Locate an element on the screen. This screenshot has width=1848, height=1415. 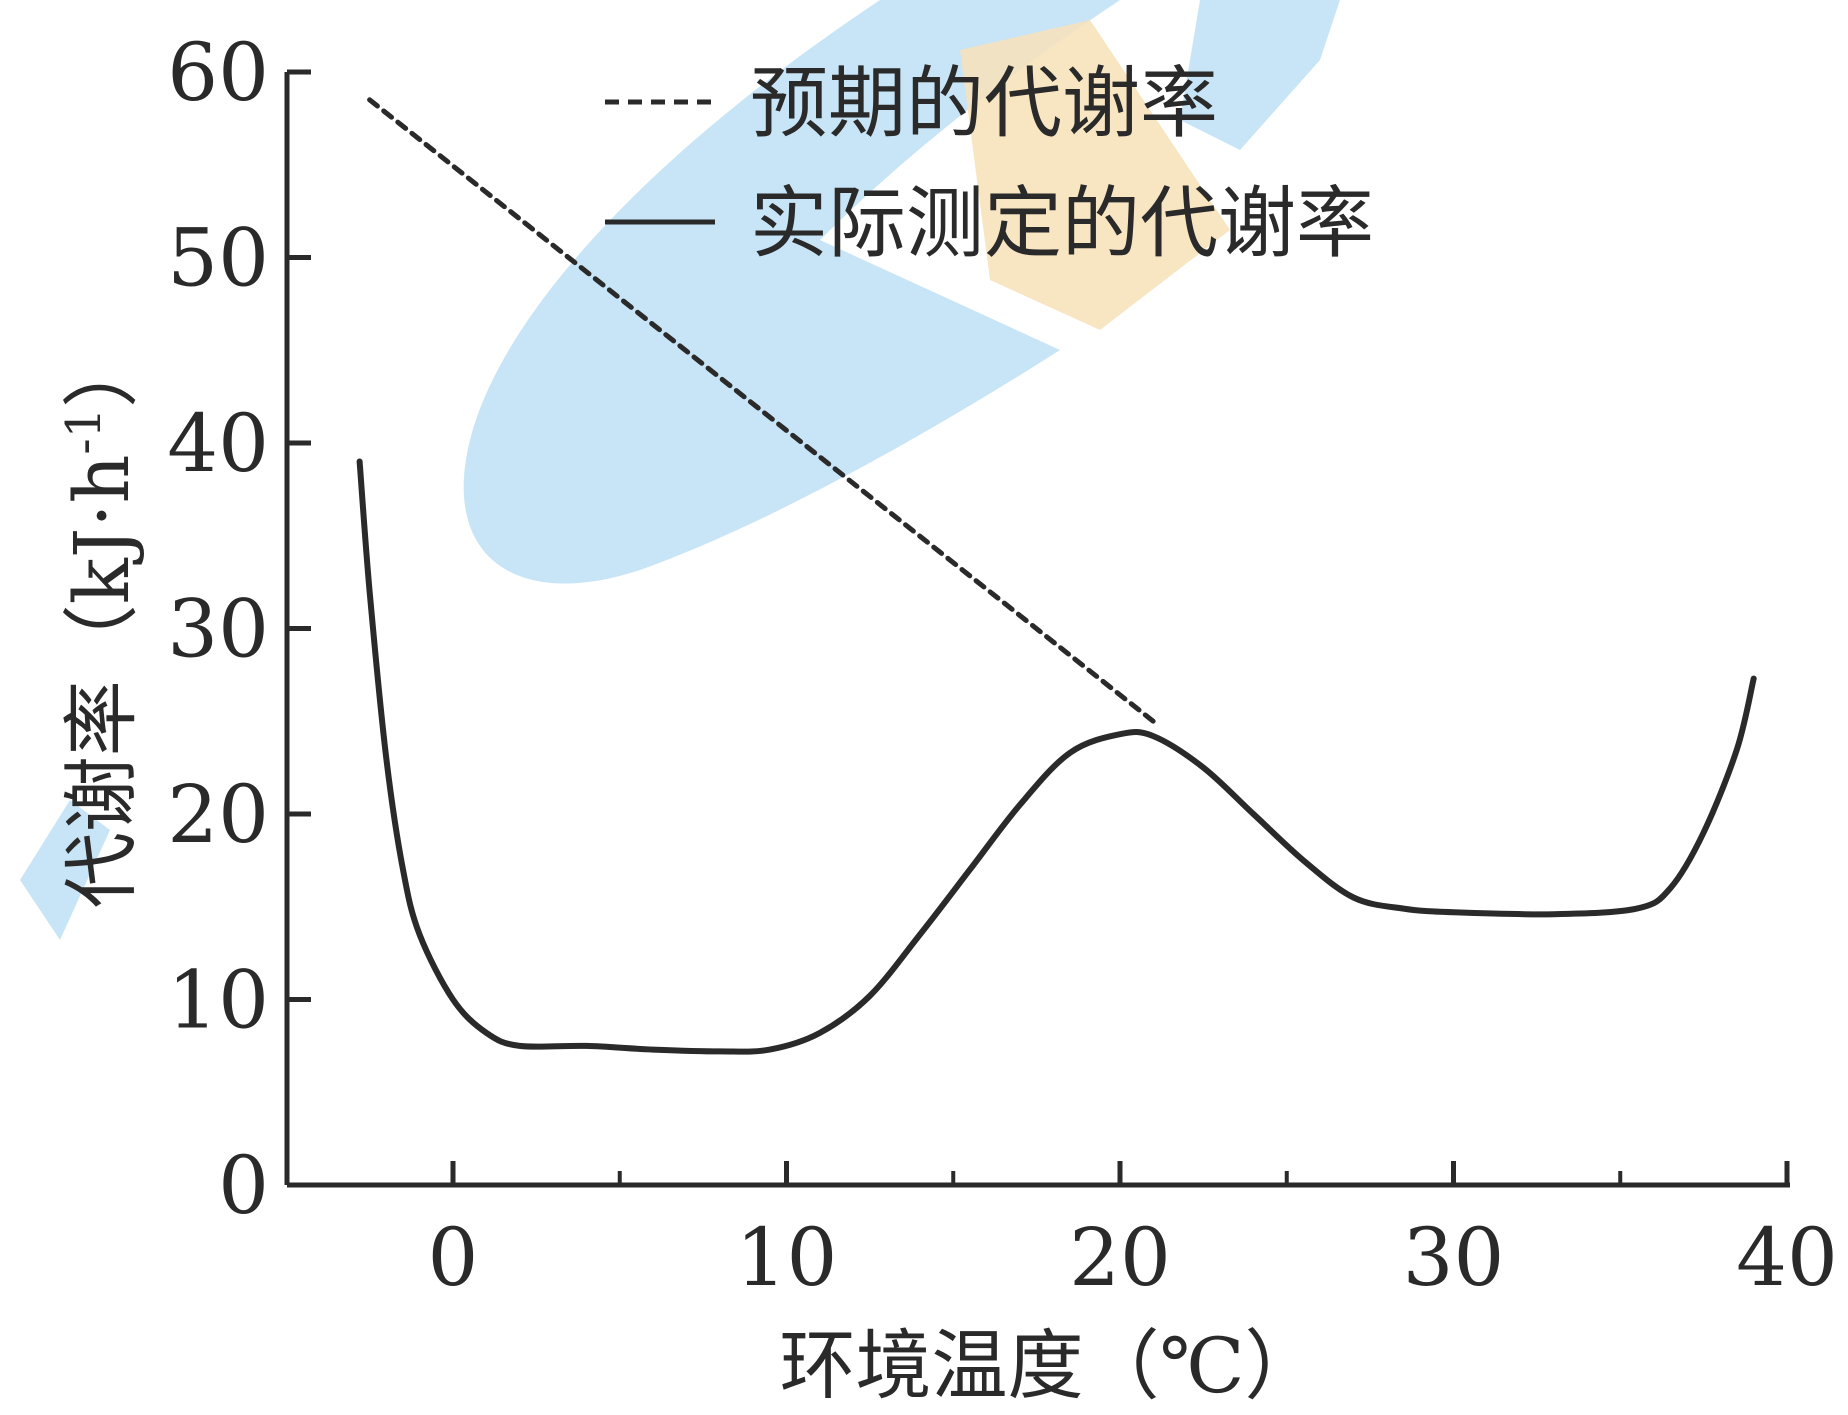
y-tick-label-10: 10 is located at coordinates (218, 1000).